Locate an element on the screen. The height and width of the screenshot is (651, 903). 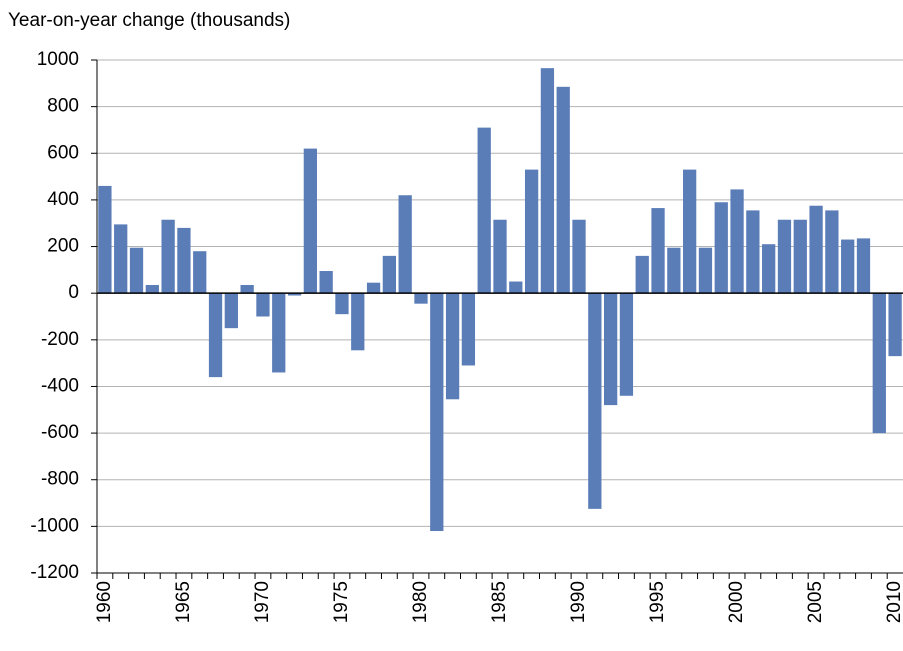
x-tick-label: 2005 is located at coordinates (815, 602).